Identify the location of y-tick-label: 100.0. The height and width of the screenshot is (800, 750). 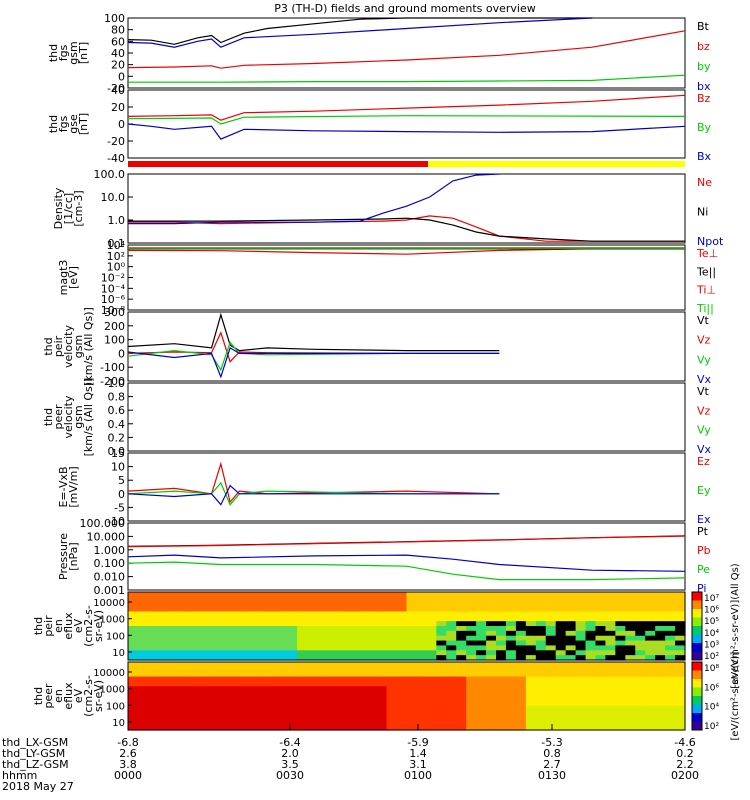
(110, 174).